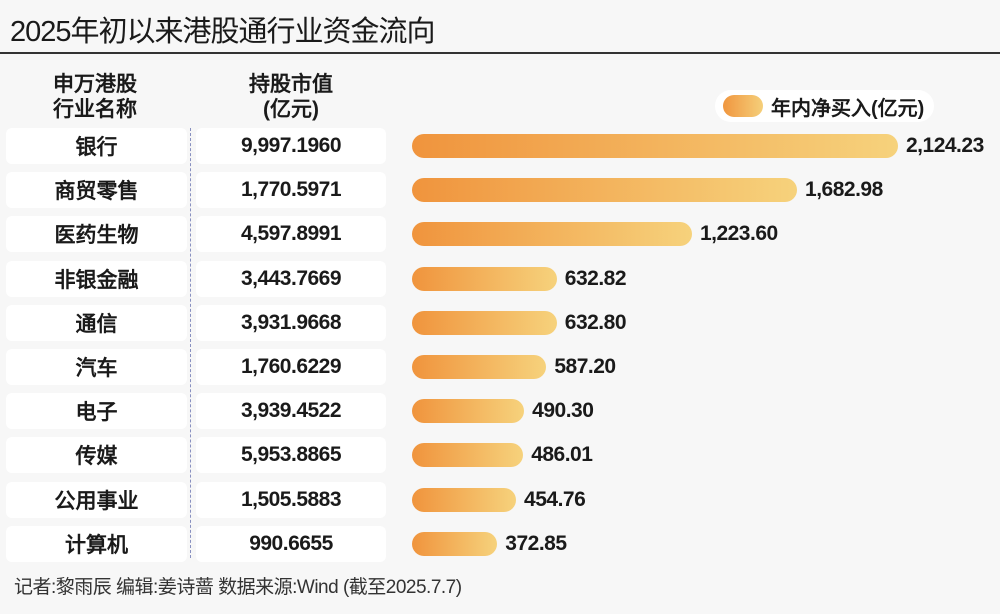 This screenshot has width=1000, height=614. Describe the element at coordinates (96, 322) in the screenshot. I see `category-label: 通信` at that location.